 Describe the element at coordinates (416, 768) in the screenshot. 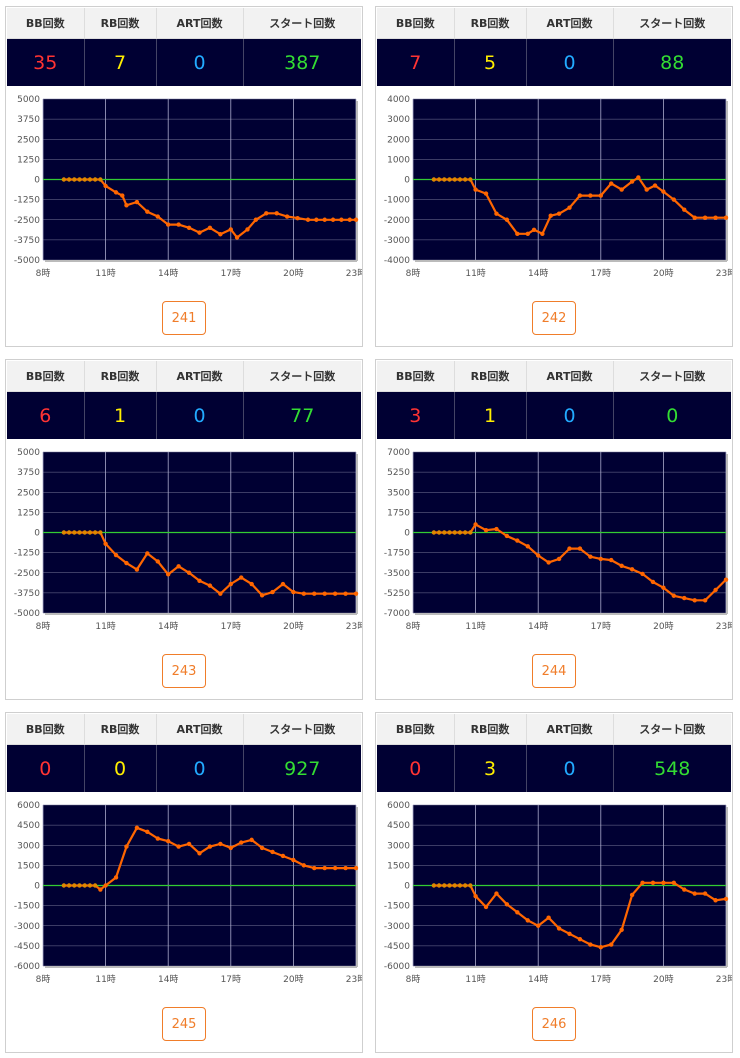

I see `bb-count: 0` at that location.